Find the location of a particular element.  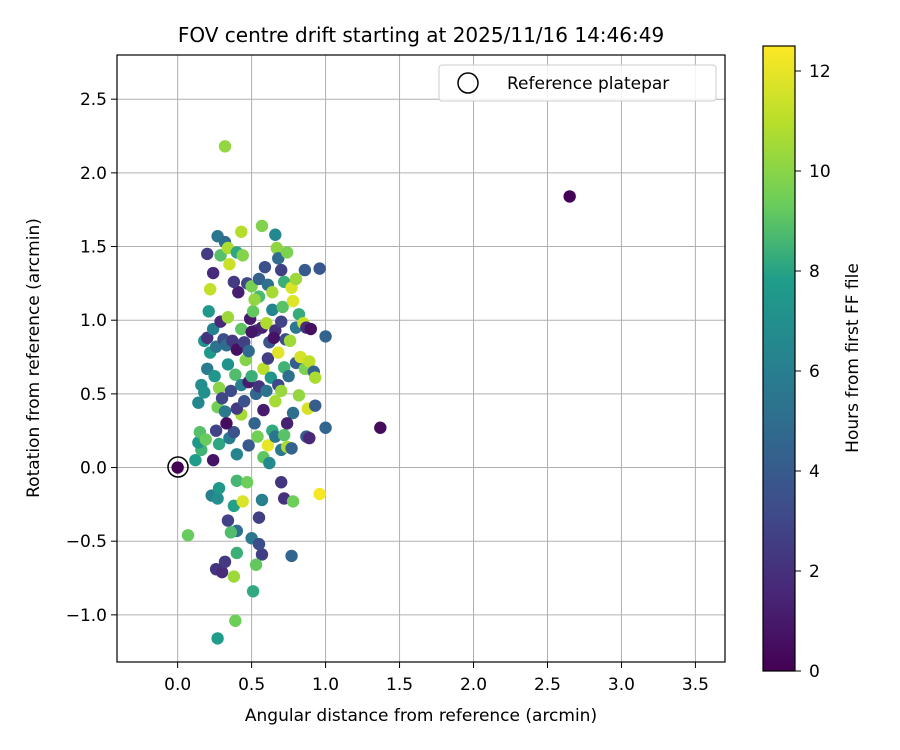

colorbar-tick-label: 0 is located at coordinates (814, 672).